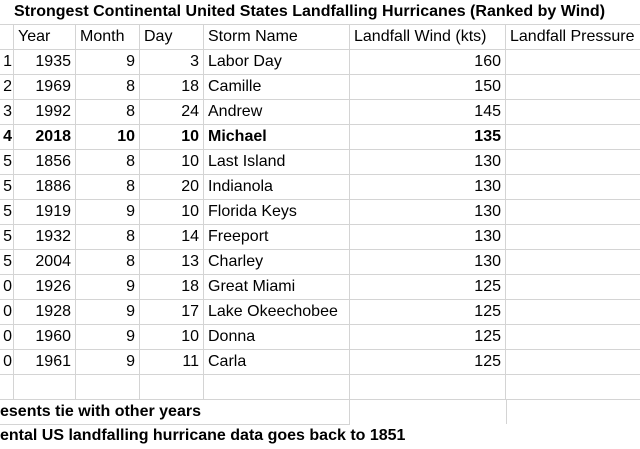  Describe the element at coordinates (172, 37) in the screenshot. I see `day-header: Day` at that location.